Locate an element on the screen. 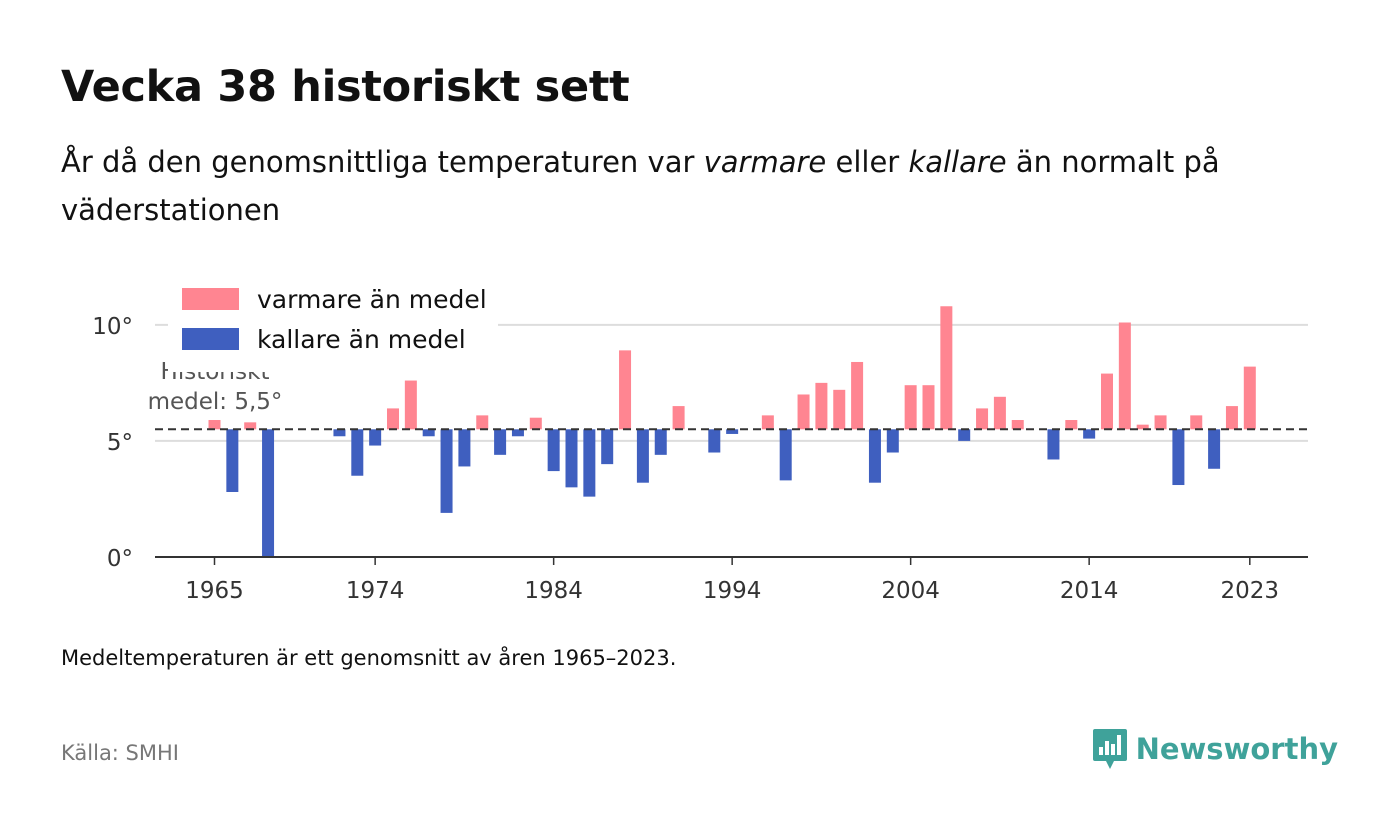  x-tick-label: 2004 is located at coordinates (910, 591).